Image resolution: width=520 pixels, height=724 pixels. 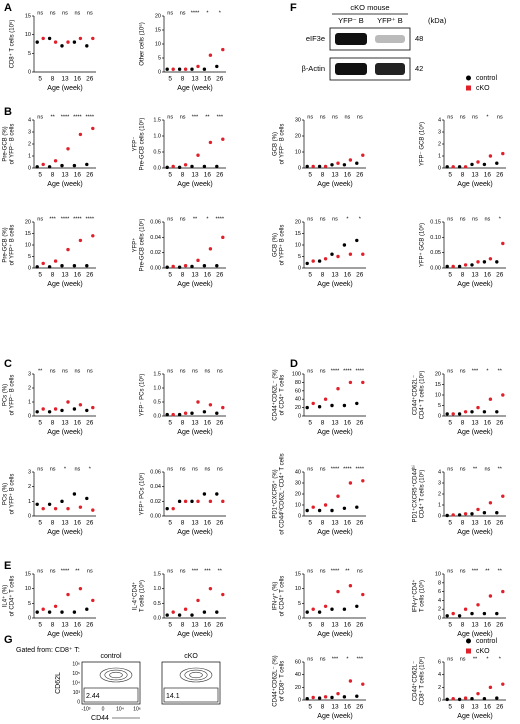 I want to click on flow-ytick: 0, so click(x=78, y=702).